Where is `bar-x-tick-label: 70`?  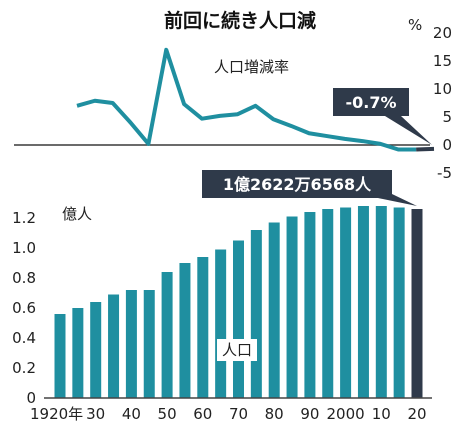
bar-x-tick-label: 70 is located at coordinates (238, 414).